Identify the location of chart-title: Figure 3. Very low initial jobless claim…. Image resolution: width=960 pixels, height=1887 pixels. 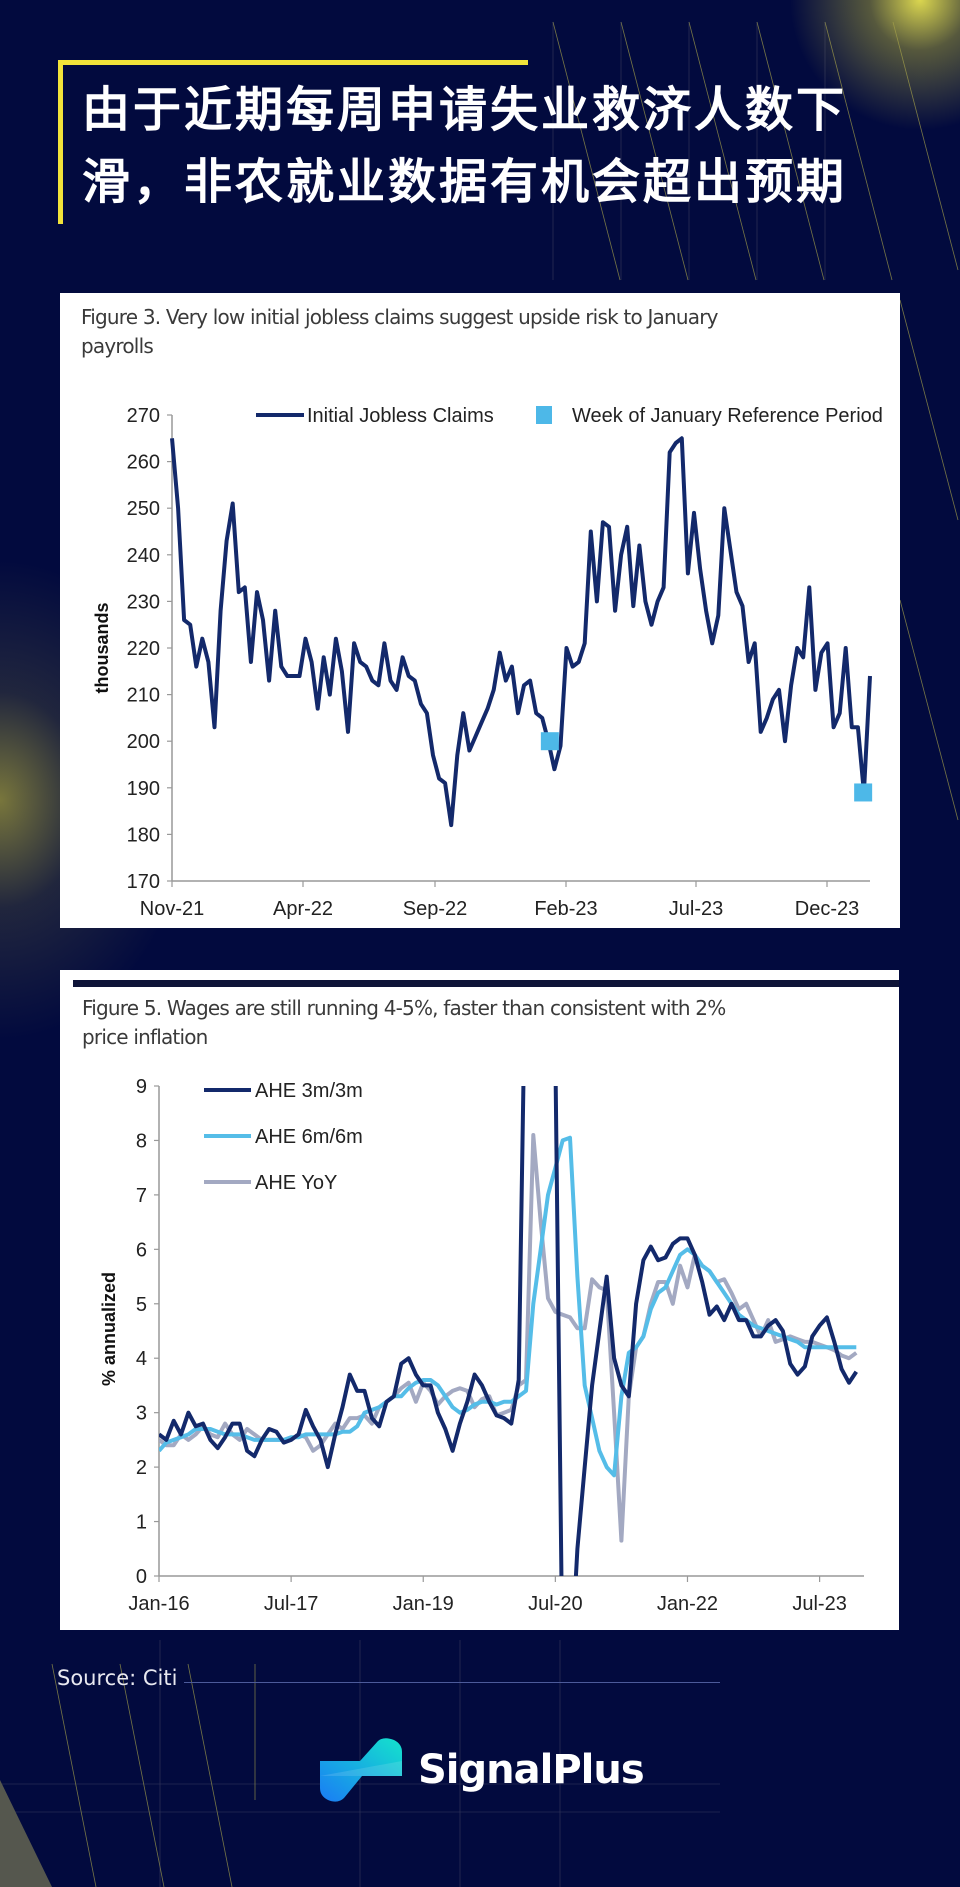
(485, 332).